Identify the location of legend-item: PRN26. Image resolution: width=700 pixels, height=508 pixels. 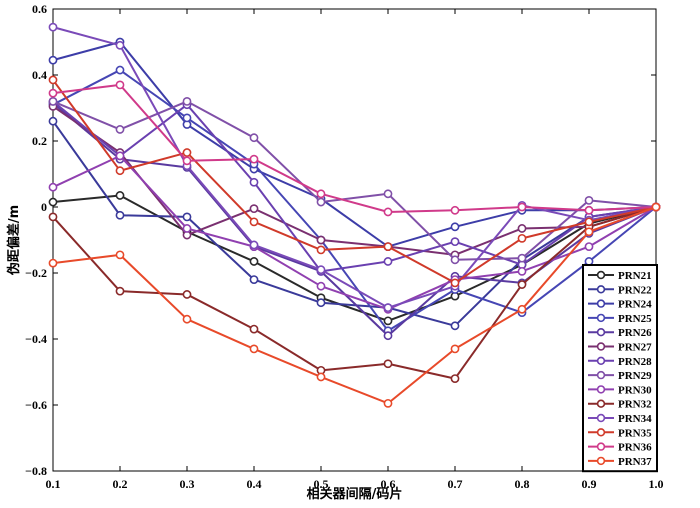
(620, 333).